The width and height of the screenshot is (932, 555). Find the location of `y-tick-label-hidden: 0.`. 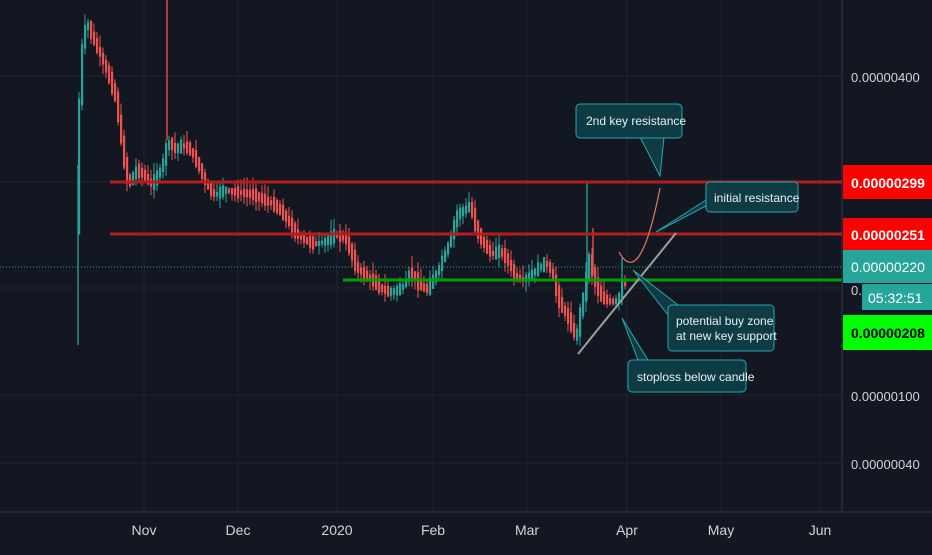

y-tick-label-hidden: 0. is located at coordinates (856, 290).